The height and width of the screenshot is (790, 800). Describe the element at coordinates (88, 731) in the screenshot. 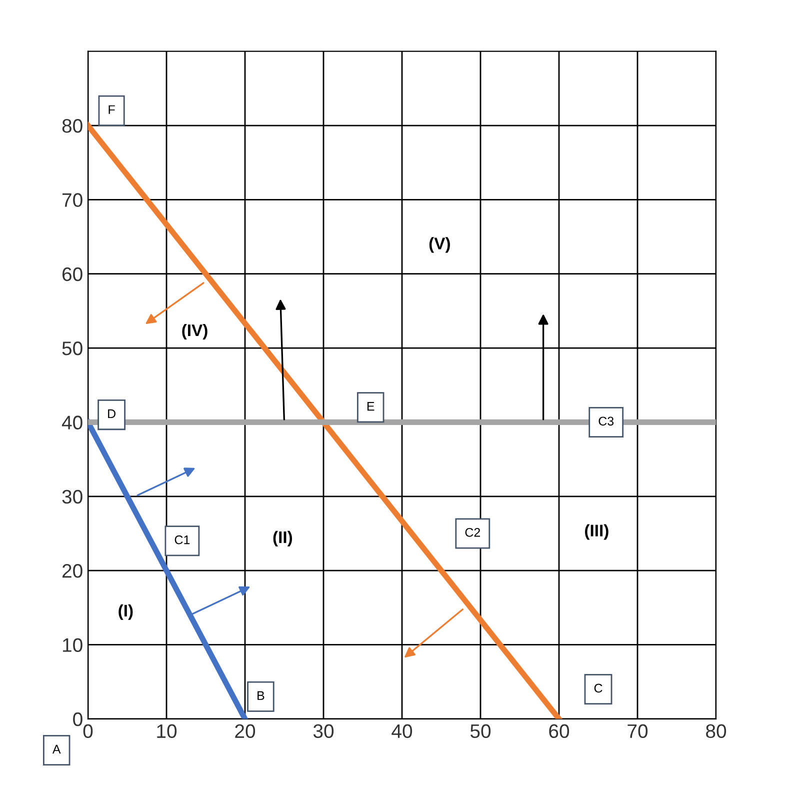

I see `x-tick-label: 0` at that location.